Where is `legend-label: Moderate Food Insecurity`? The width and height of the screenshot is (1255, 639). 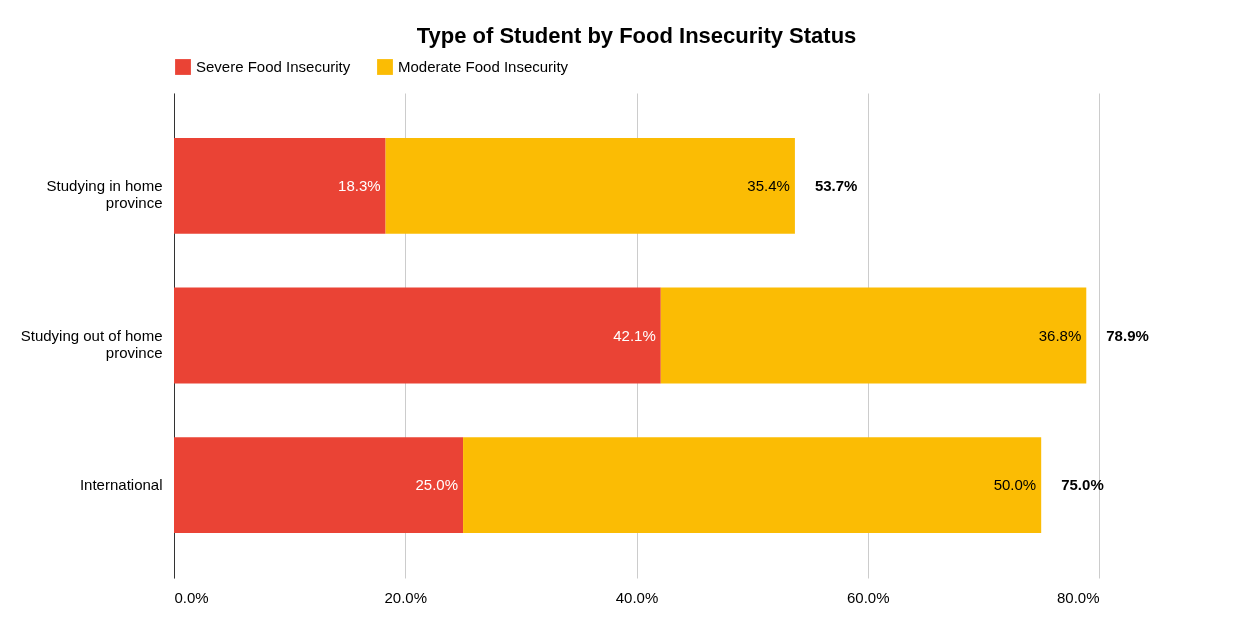
legend-label: Moderate Food Insecurity is located at coordinates (483, 66).